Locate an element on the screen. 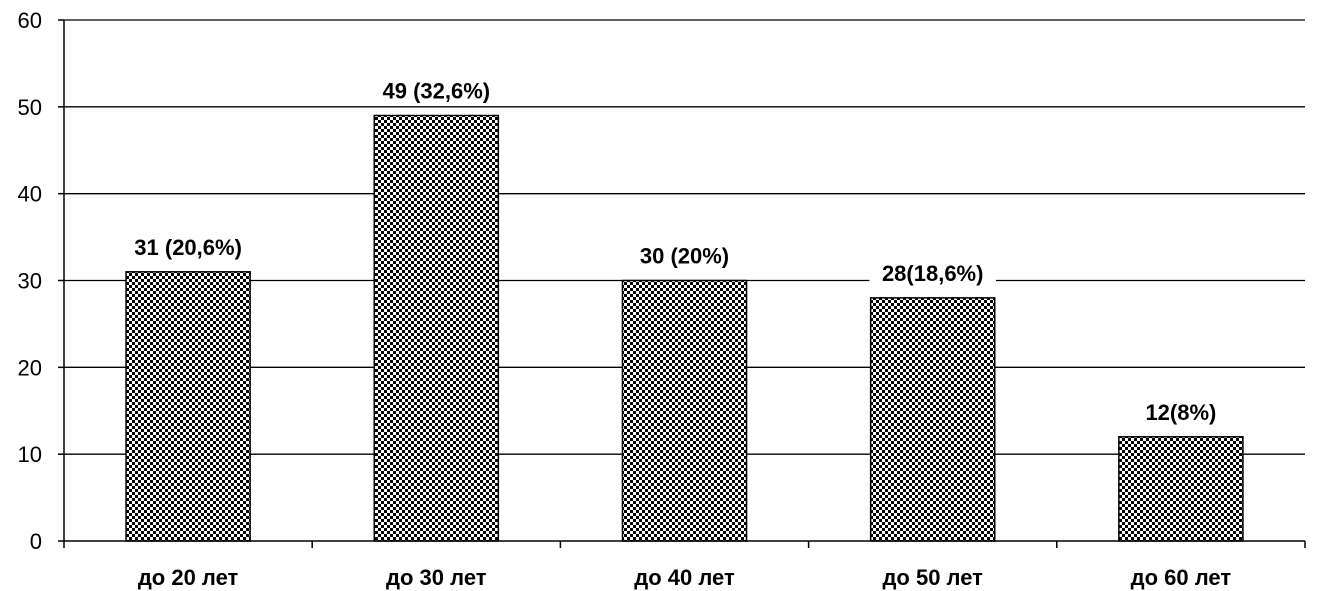 The height and width of the screenshot is (591, 1317). y-tick-label: 0 is located at coordinates (36, 541).